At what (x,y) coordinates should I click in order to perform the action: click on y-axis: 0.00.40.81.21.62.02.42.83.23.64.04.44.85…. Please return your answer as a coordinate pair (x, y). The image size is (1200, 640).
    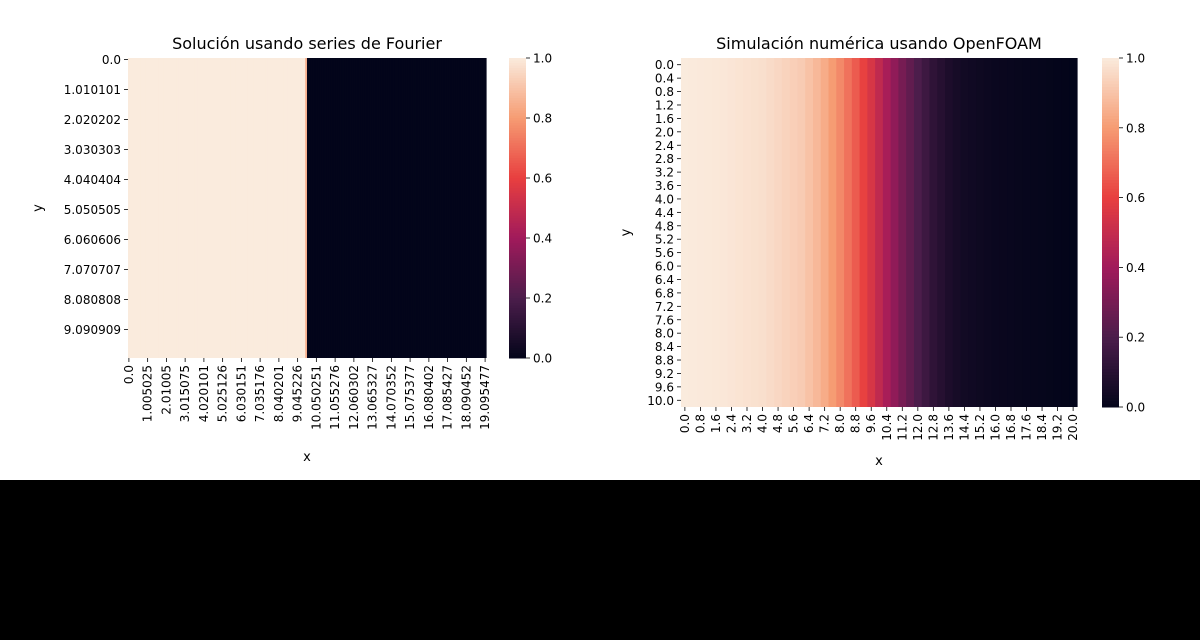
    Looking at the image, I should click on (664, 233).